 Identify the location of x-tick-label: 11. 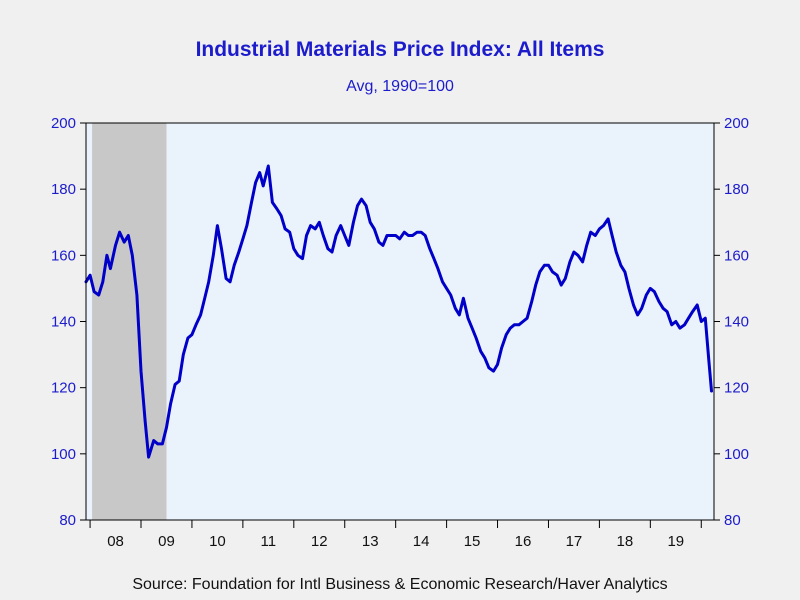
(269, 541).